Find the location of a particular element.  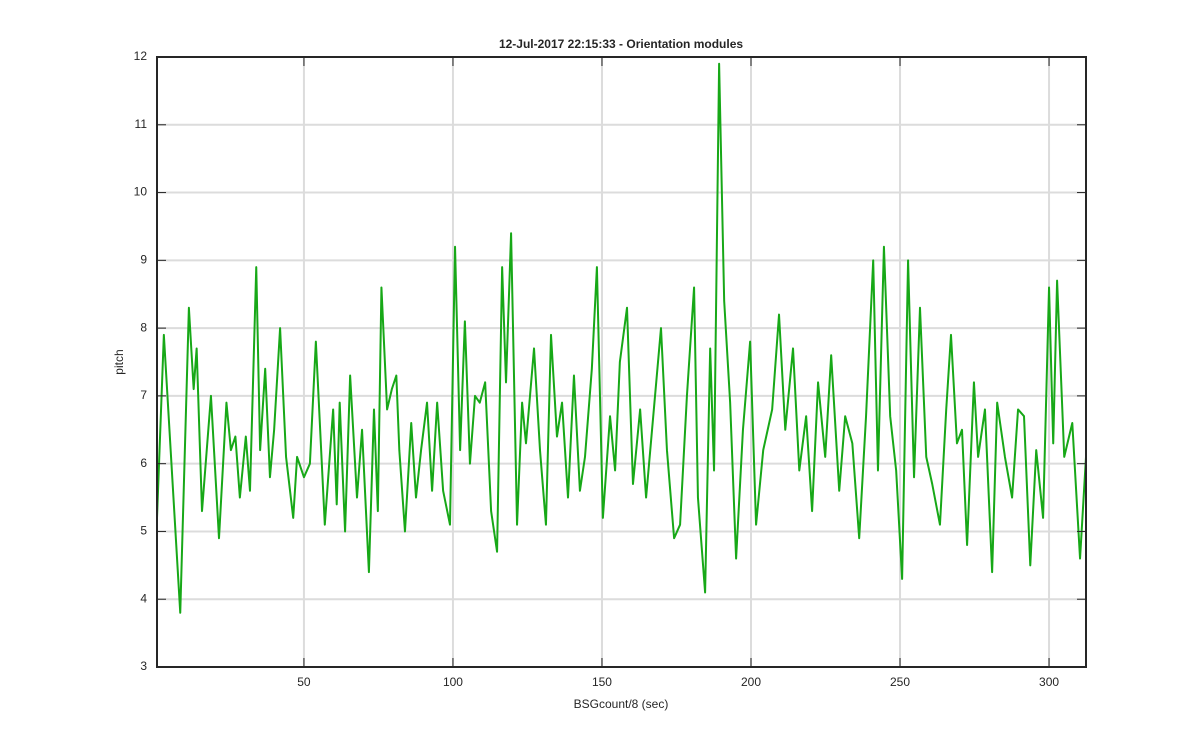

x-axis-label: BSGcount/8 (sec) is located at coordinates (621, 704).